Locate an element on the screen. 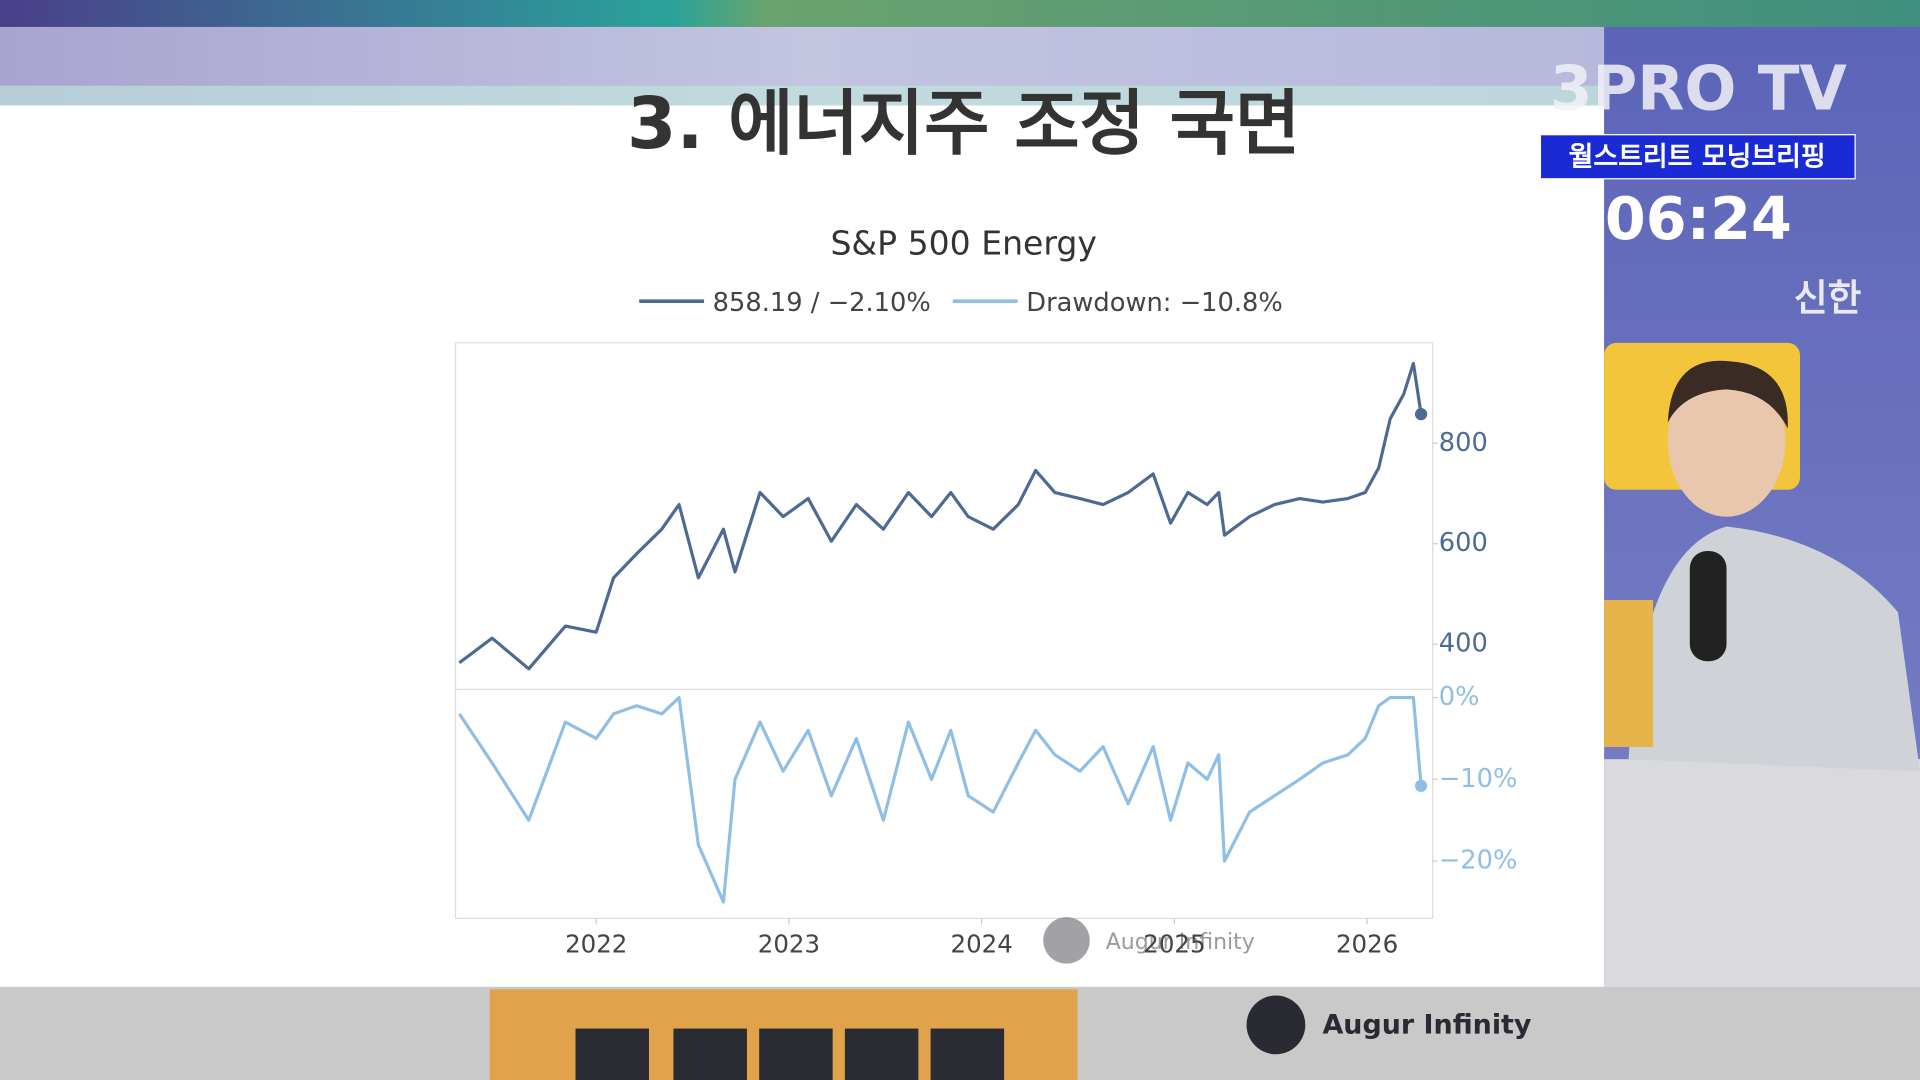 The height and width of the screenshot is (1080, 1920). channel-logo: 3PRO TV is located at coordinates (1699, 89).